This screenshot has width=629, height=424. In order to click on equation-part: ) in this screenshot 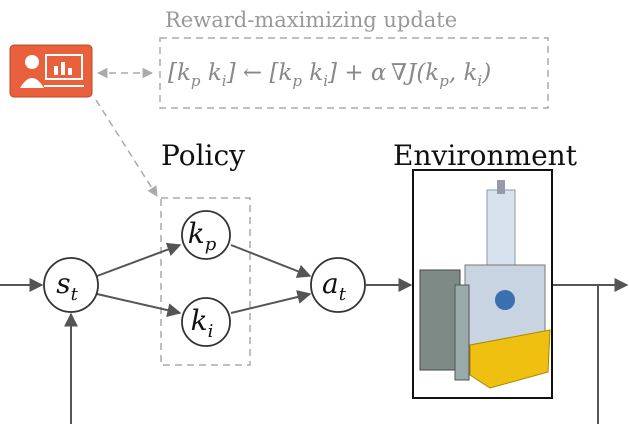, I will do `click(486, 73)`.